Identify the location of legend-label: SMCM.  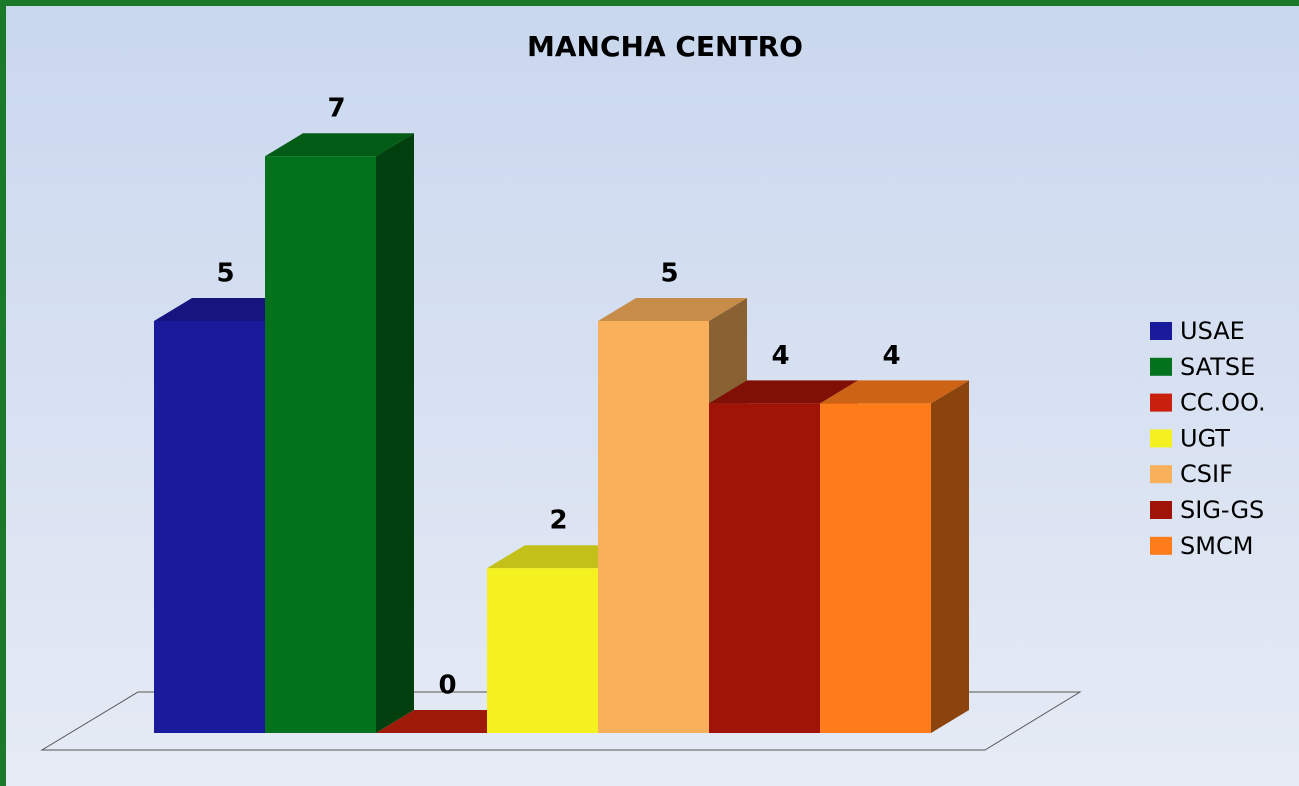
(1216, 546).